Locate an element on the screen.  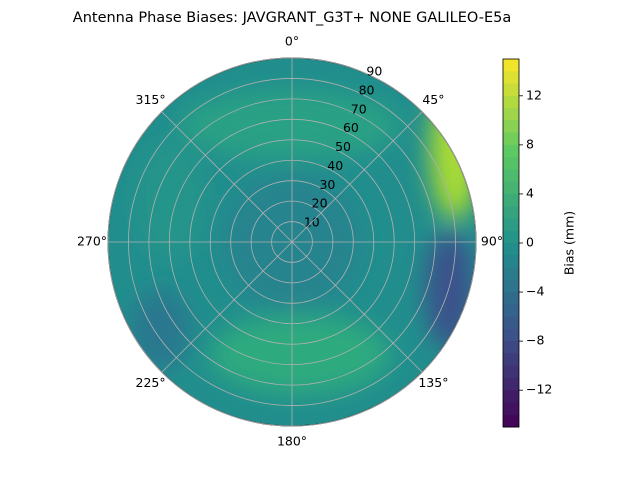
colorbar-tick-label: 4 is located at coordinates (530, 192).